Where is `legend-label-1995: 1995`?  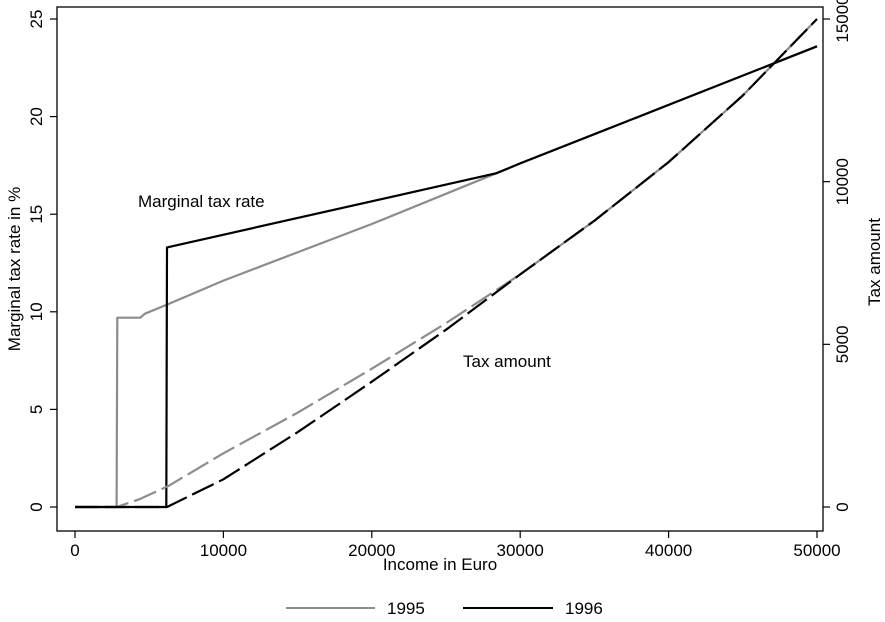 legend-label-1995: 1995 is located at coordinates (406, 608).